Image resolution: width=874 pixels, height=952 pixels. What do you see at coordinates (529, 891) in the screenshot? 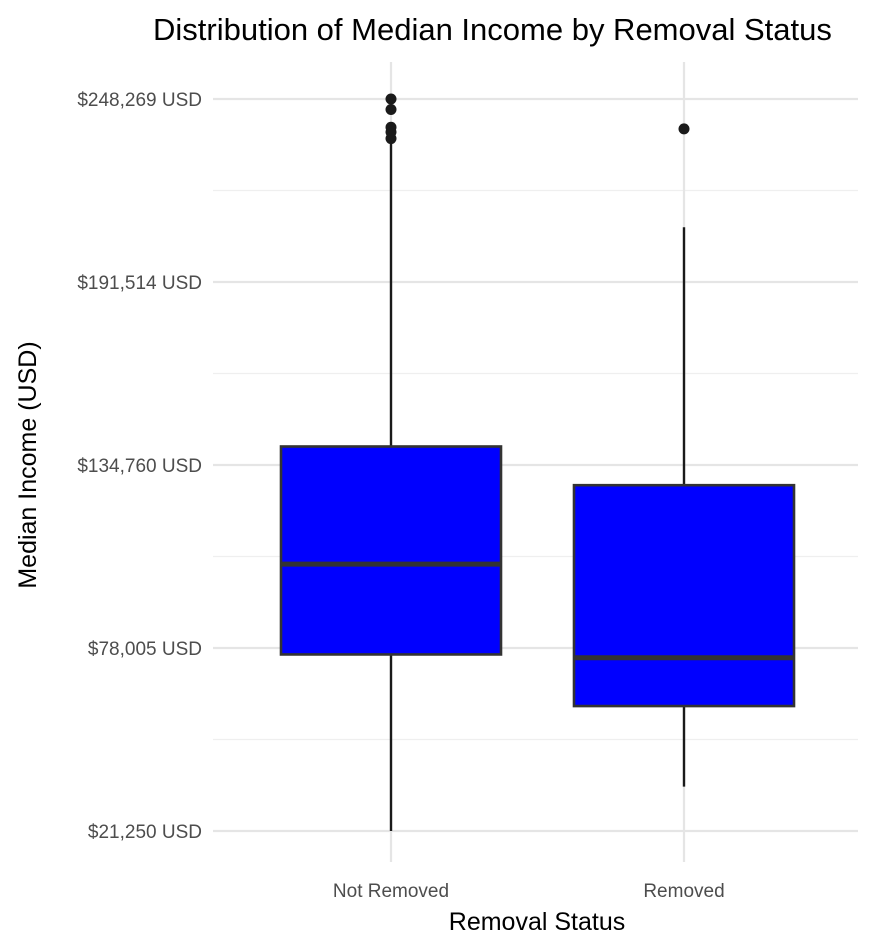
I see `x-axis-tick-labels: Not Removed Removed` at bounding box center [529, 891].